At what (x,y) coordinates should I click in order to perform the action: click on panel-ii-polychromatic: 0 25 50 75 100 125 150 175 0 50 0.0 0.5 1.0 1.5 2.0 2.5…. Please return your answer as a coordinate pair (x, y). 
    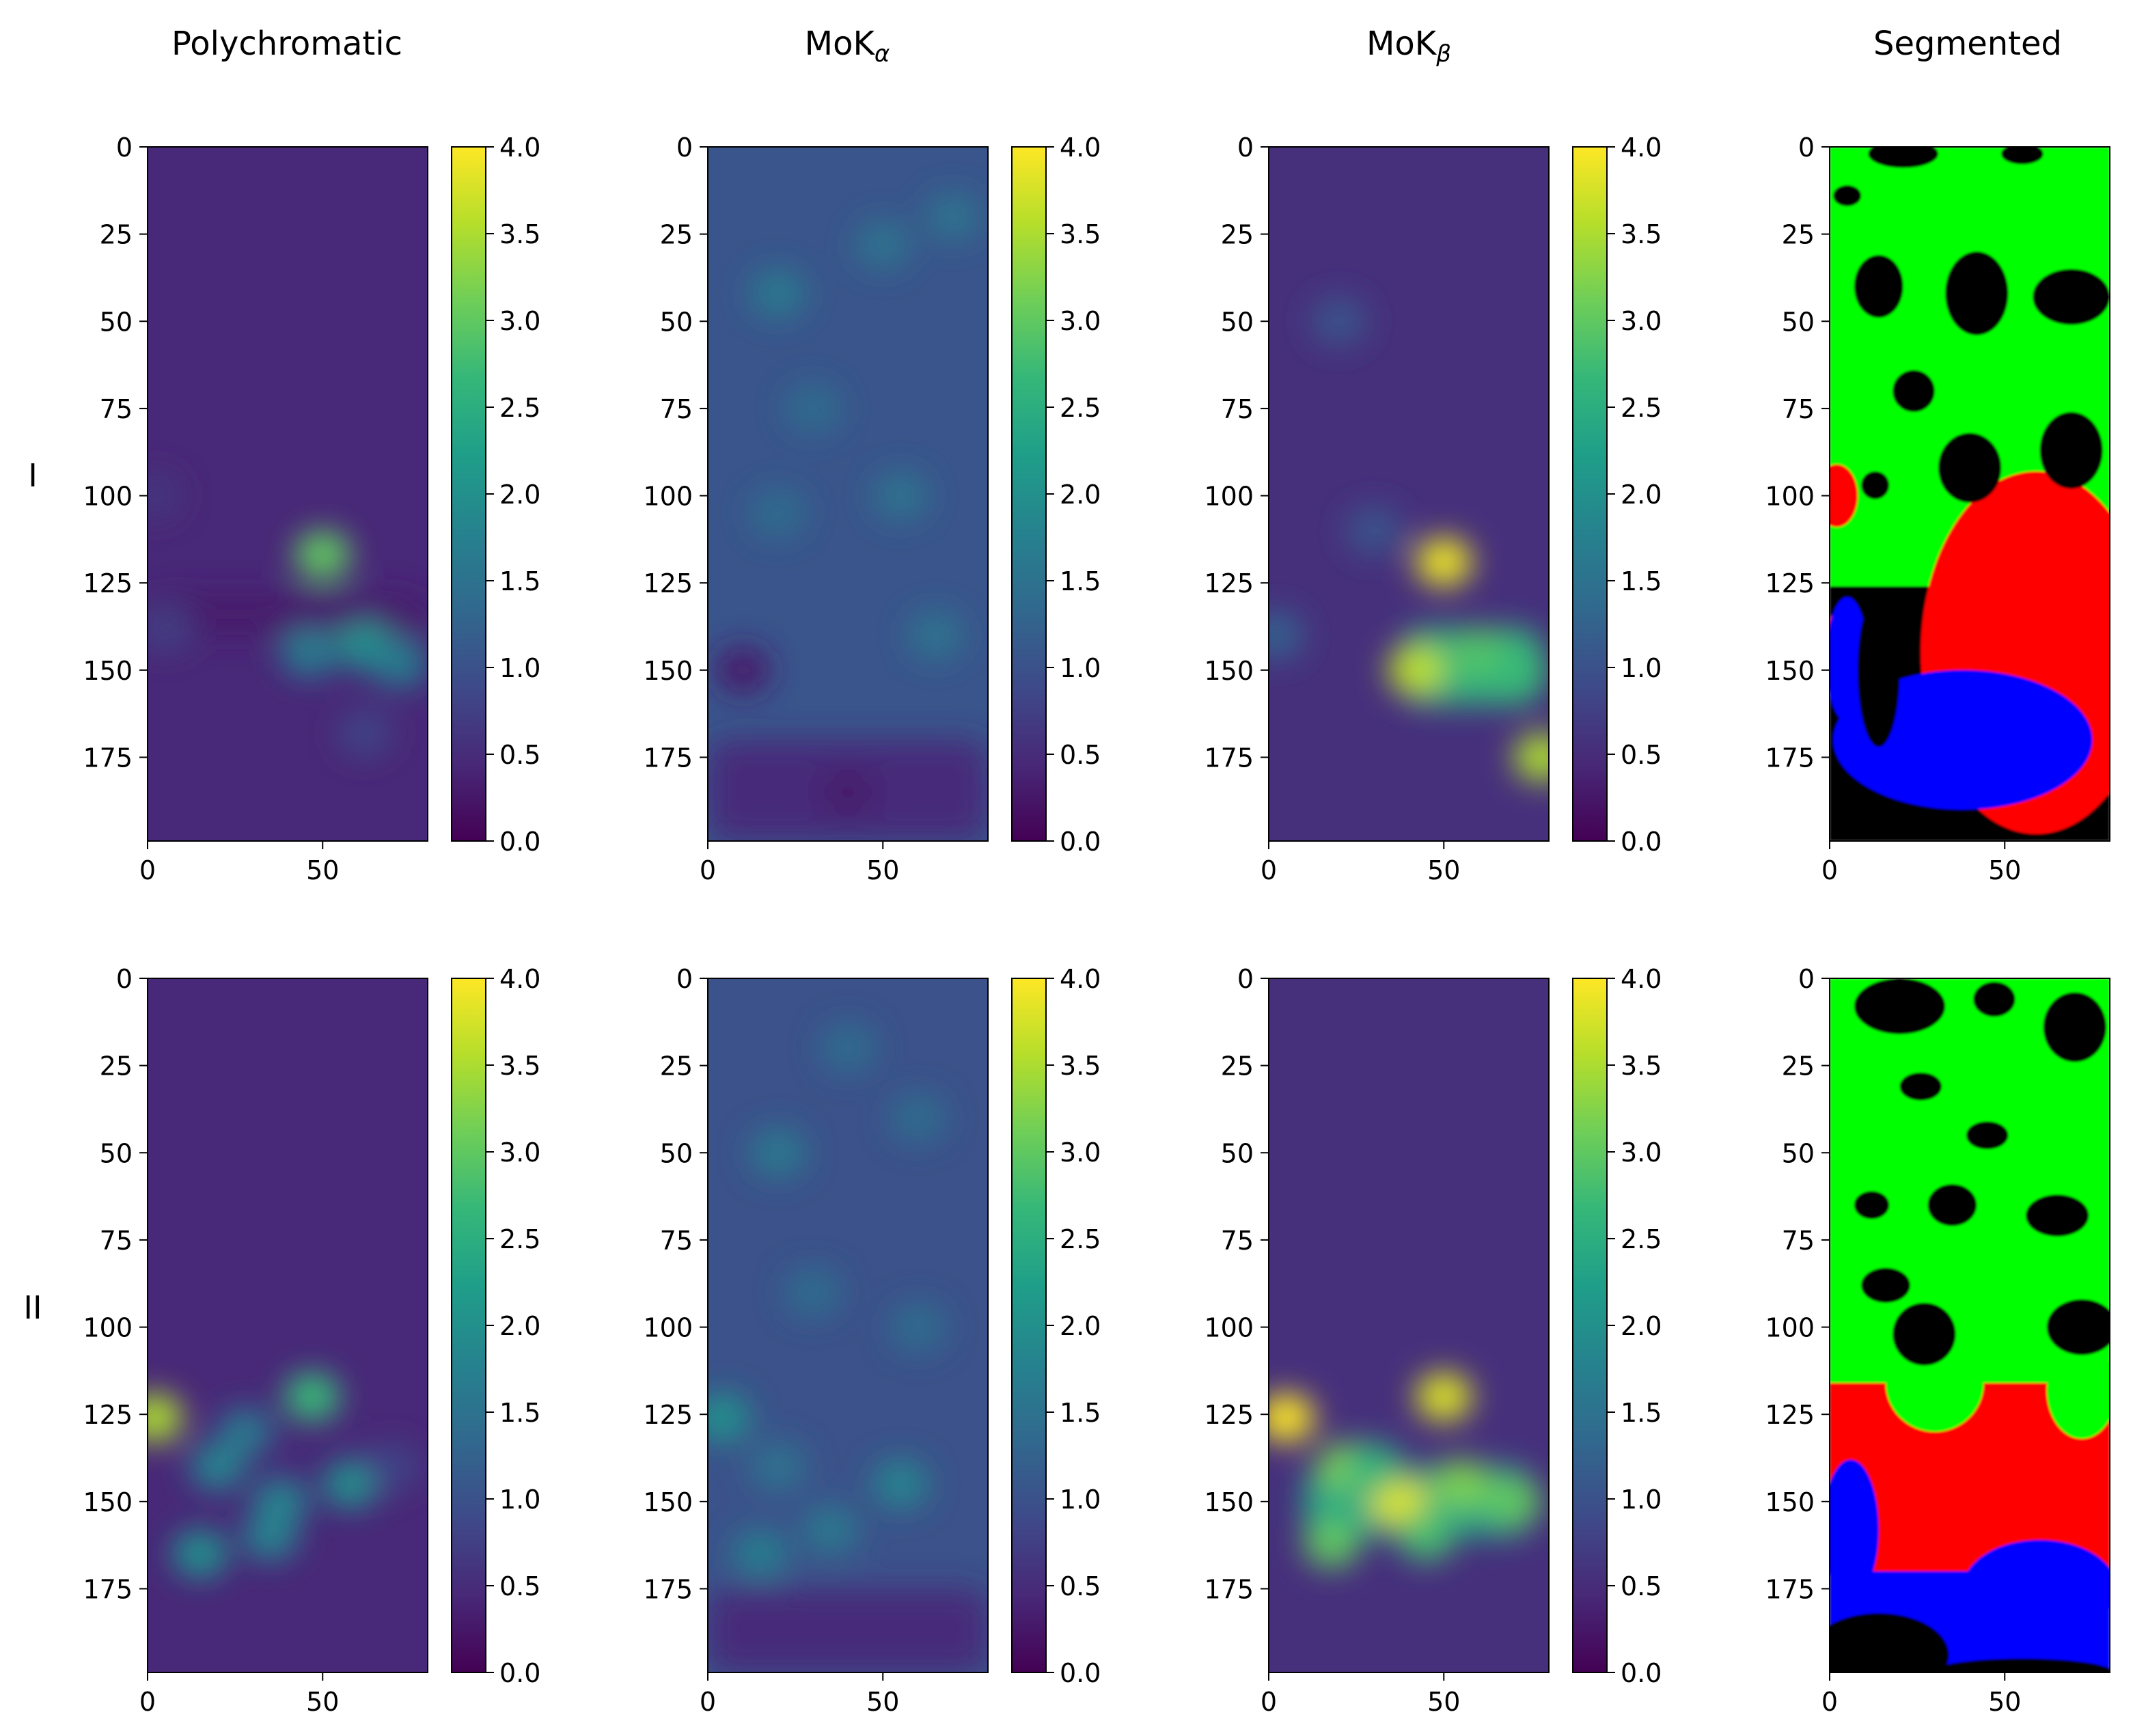
    Looking at the image, I should click on (312, 1340).